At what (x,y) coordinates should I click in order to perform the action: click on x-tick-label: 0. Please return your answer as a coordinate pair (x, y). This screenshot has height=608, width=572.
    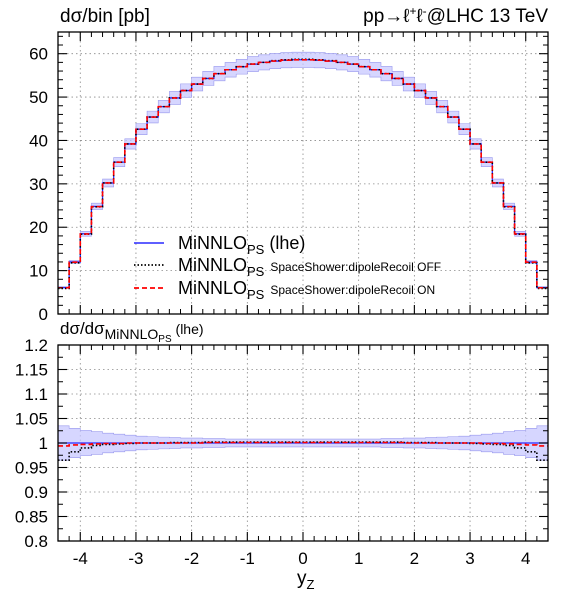
    Looking at the image, I should click on (302, 558).